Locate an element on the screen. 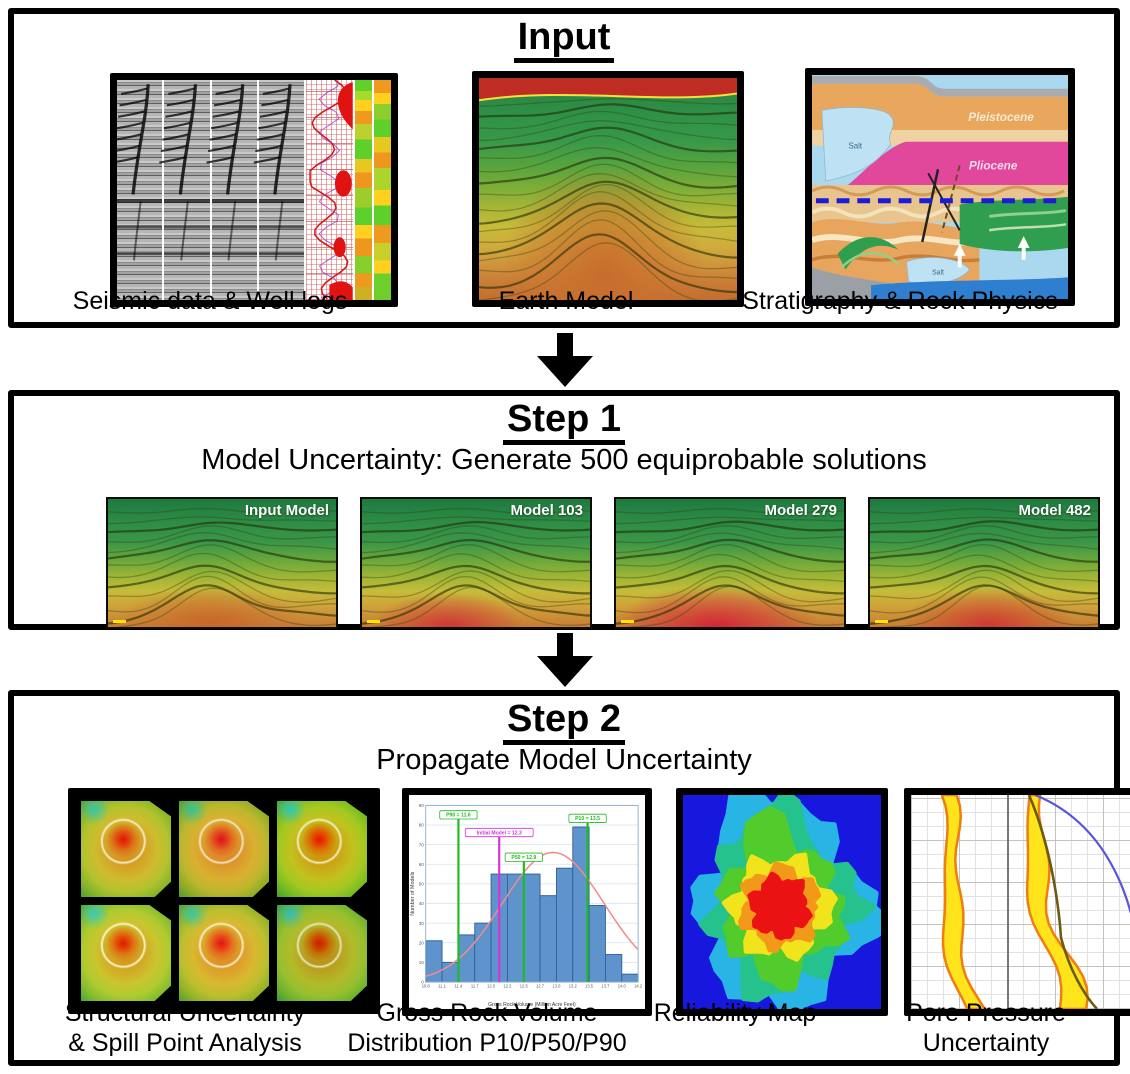  svg-text: Initial Model = 12.3 is located at coordinates (499, 833).